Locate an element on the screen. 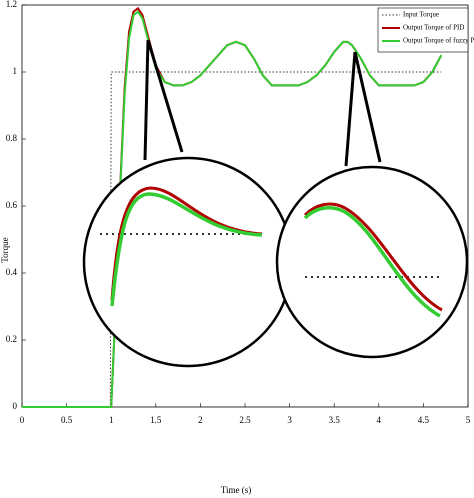 The width and height of the screenshot is (474, 498). legend-label: Output Torque of PID is located at coordinates (433, 28).